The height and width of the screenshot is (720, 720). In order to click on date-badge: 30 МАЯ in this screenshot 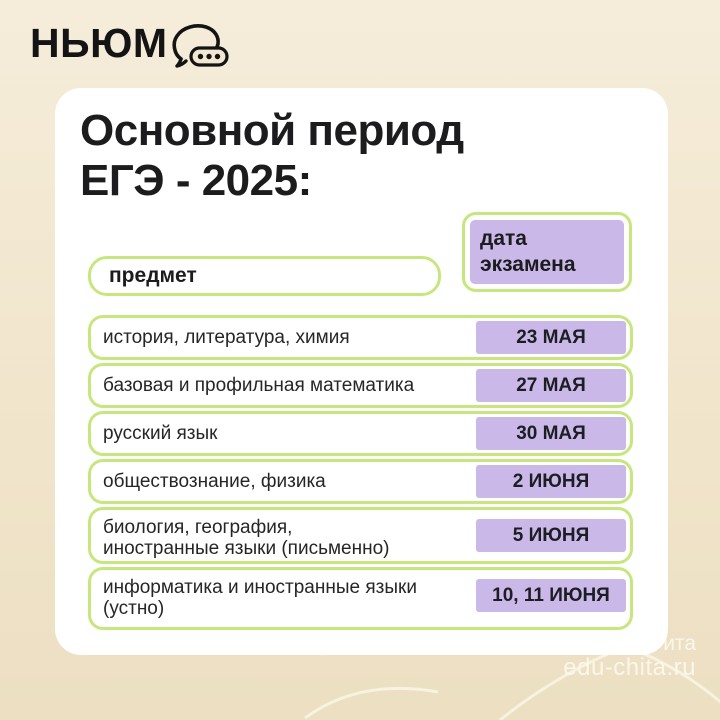, I will do `click(551, 433)`.